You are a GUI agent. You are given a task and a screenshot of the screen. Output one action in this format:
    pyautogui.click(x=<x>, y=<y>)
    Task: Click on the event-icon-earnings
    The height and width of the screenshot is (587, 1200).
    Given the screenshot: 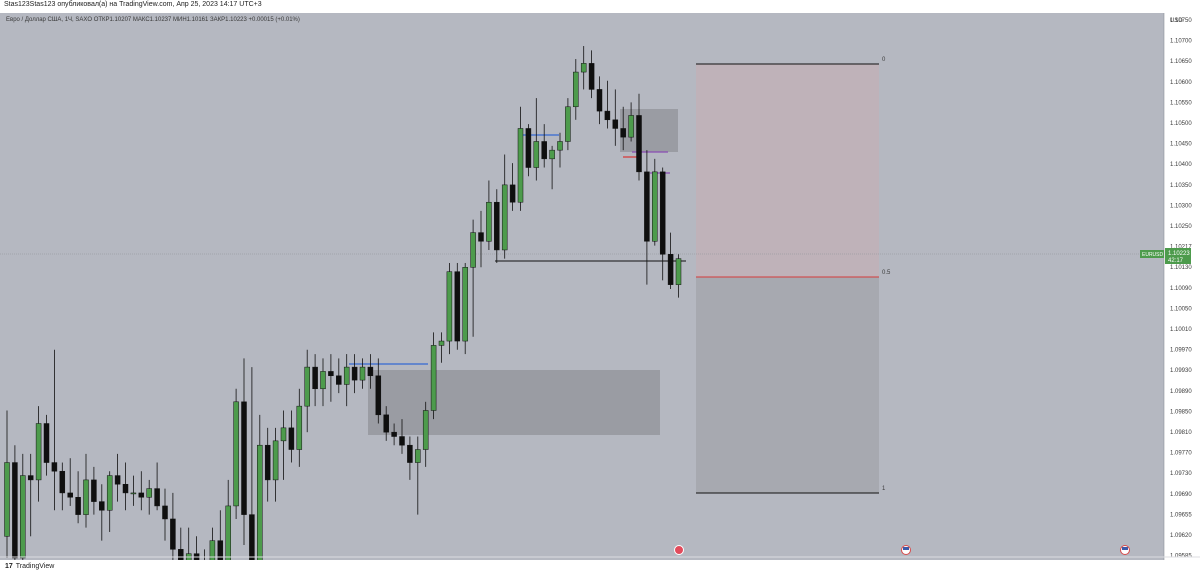 What is the action you would take?
    pyautogui.click(x=679, y=550)
    